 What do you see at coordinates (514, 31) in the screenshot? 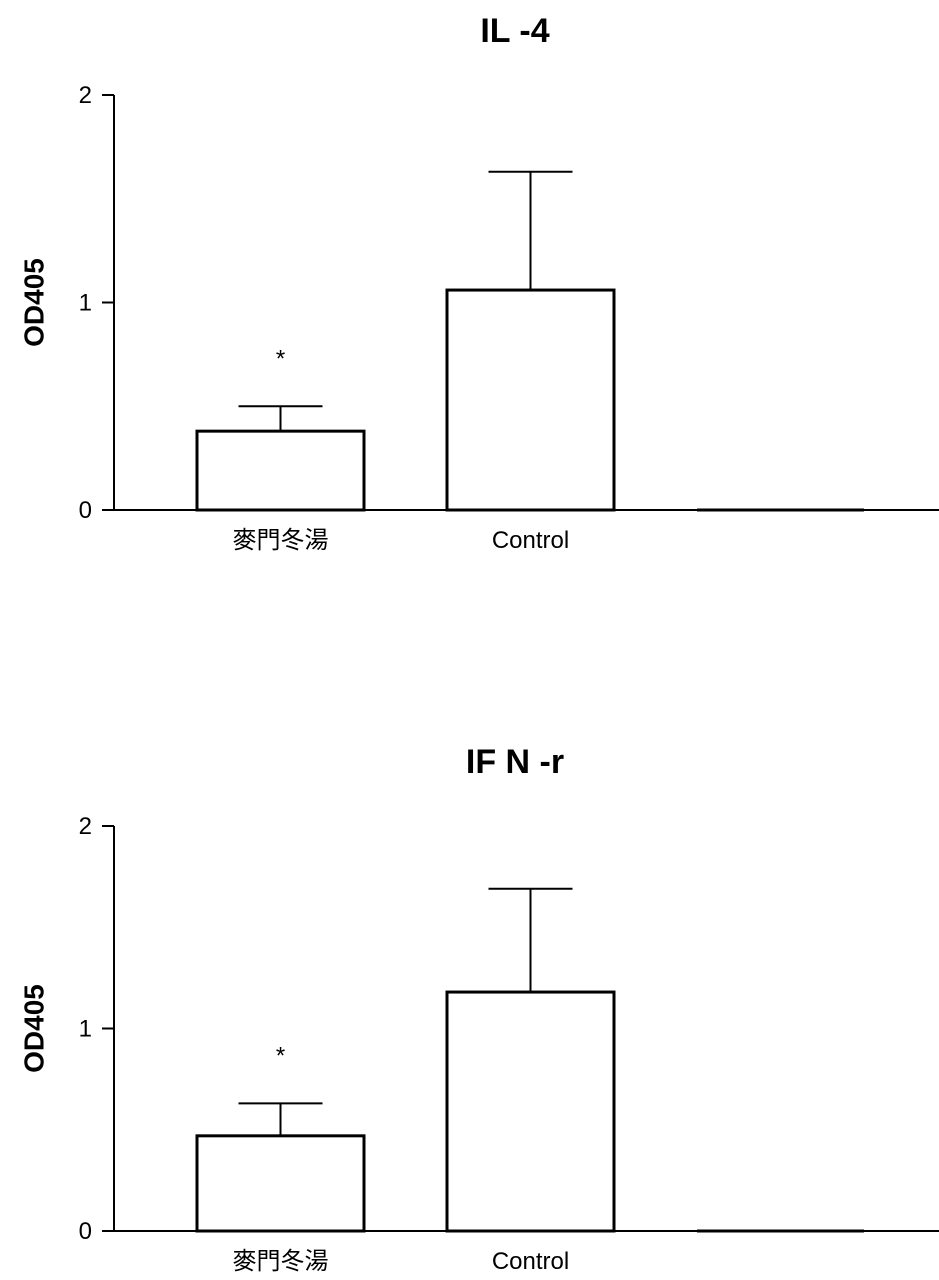
I see `chart-title: IL -4` at bounding box center [514, 31].